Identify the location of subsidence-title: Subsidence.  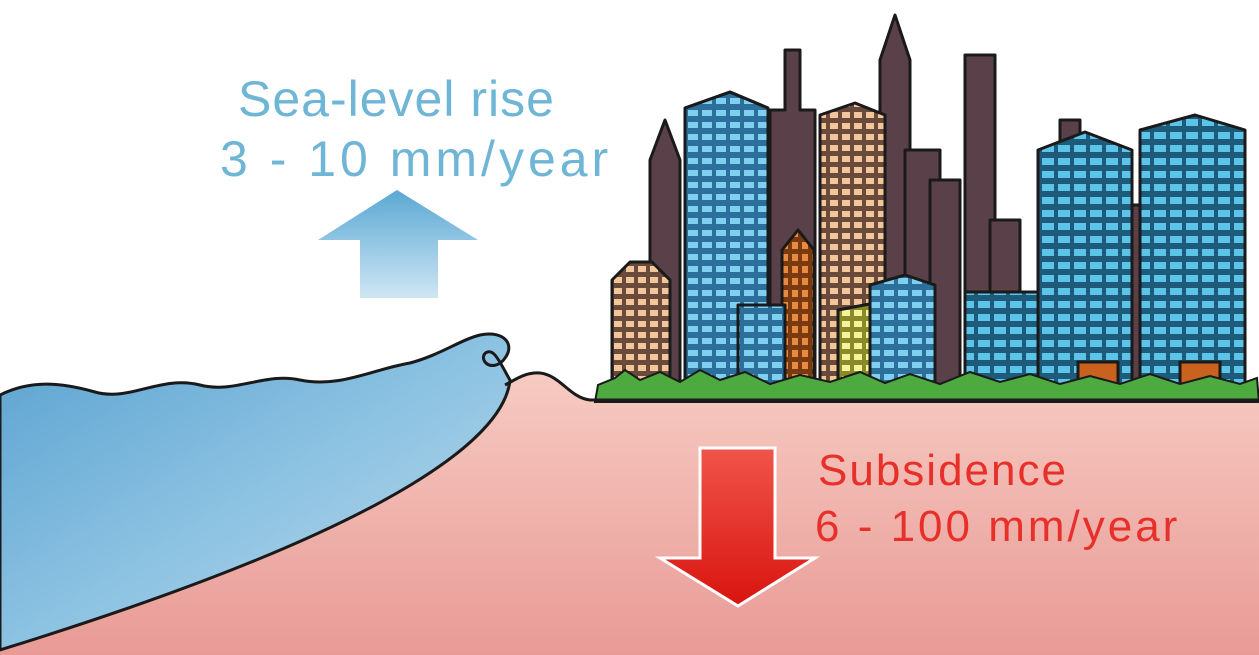
(943, 470).